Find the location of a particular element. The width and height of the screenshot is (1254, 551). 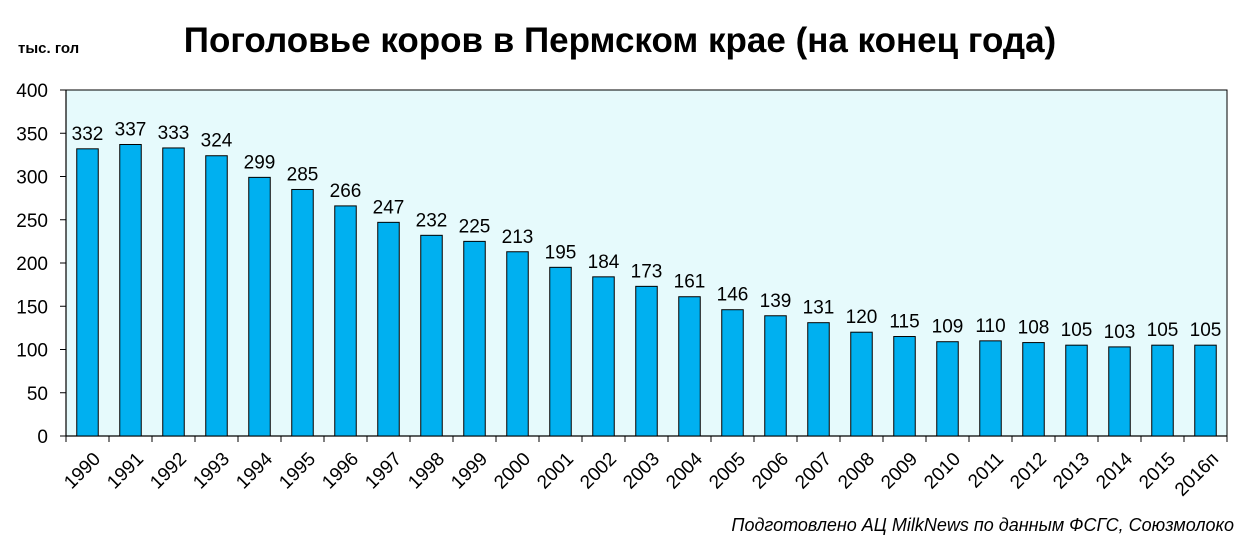

bar-value-label: 247 is located at coordinates (389, 207).